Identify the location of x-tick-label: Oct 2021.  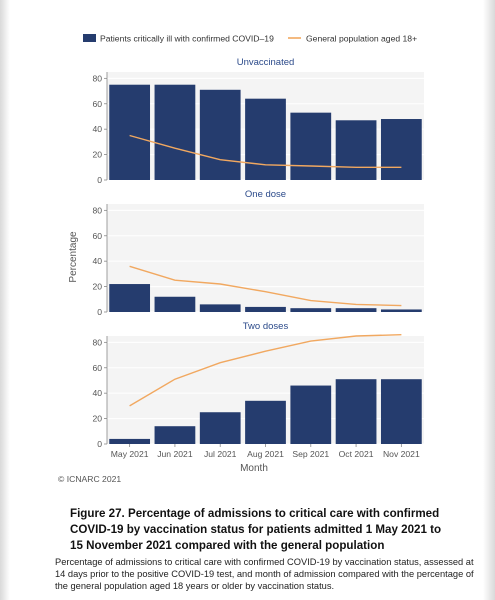
(356, 454).